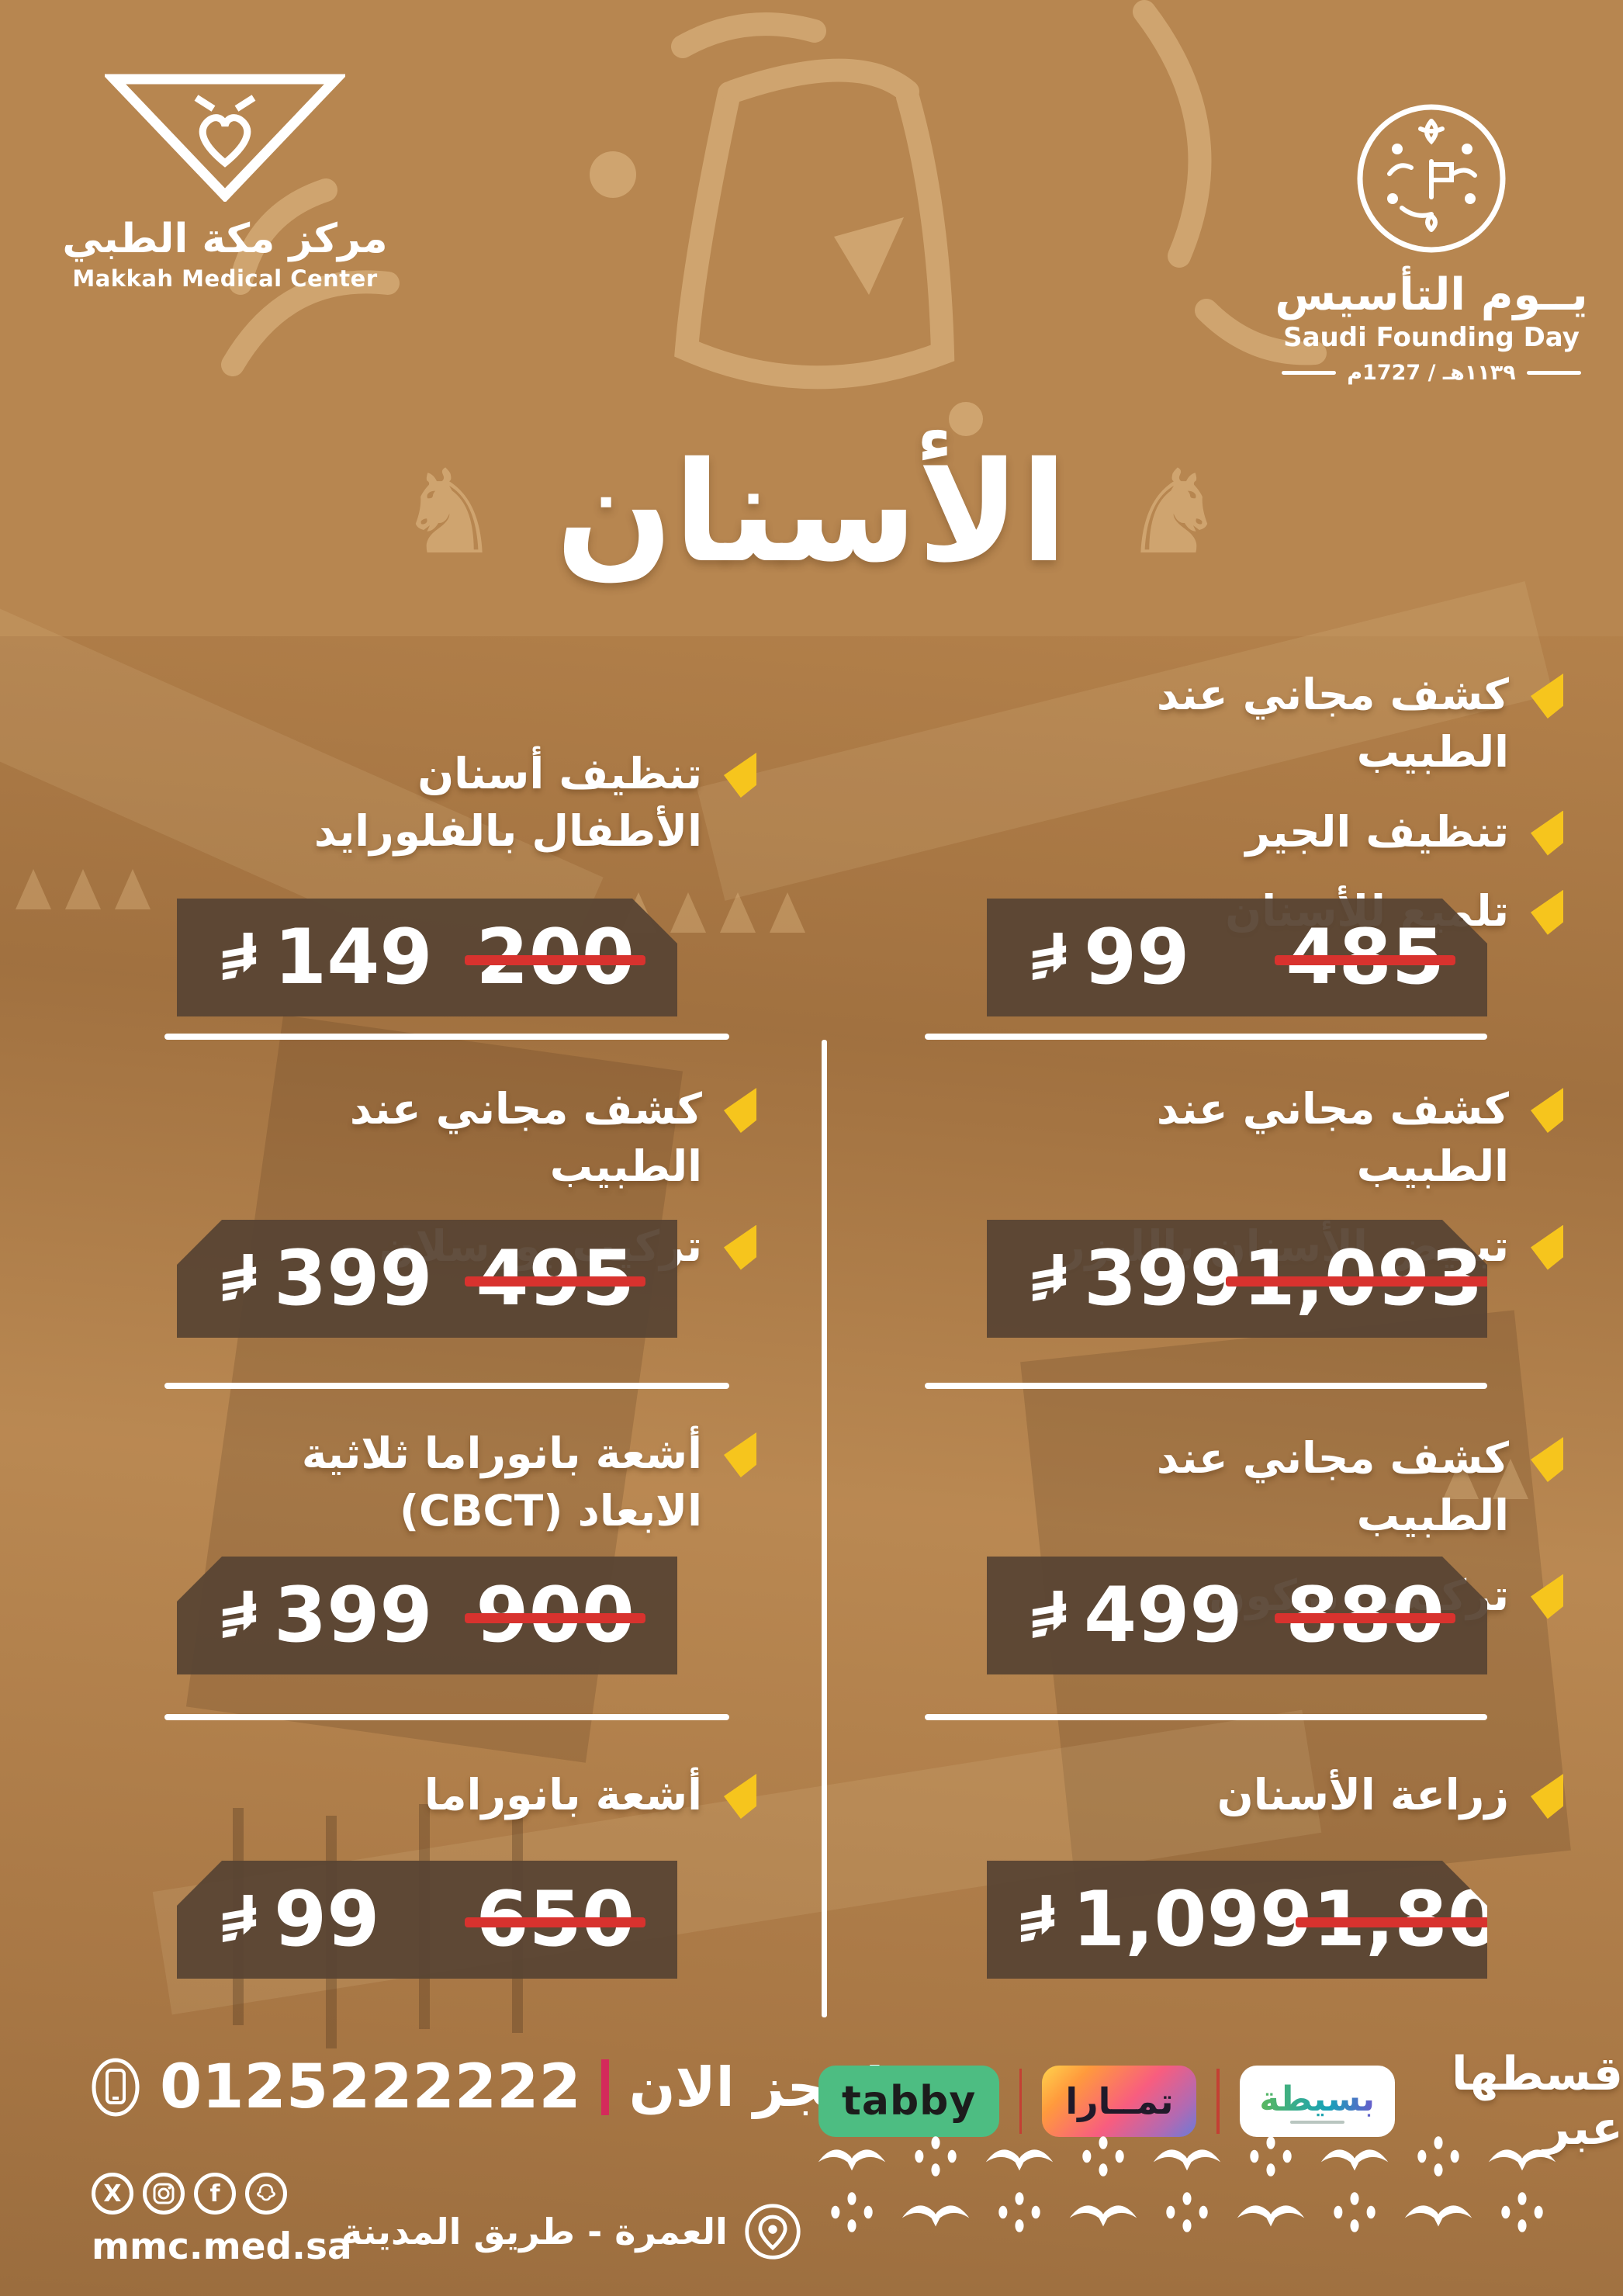  What do you see at coordinates (1187, 2157) in the screenshot?
I see `founding-pattern-band-row1` at bounding box center [1187, 2157].